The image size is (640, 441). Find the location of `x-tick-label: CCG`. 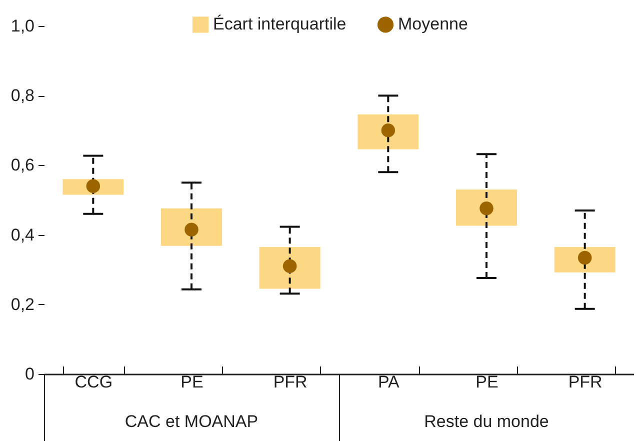

x-tick-label: CCG is located at coordinates (93, 382).